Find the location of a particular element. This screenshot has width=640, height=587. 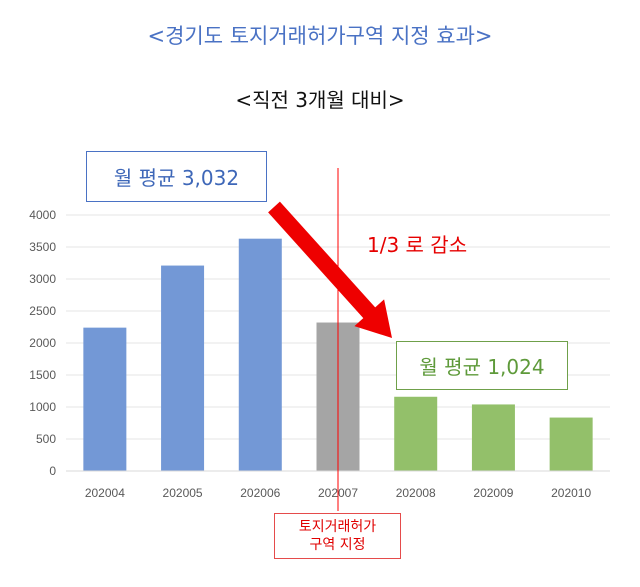

arrow-shape is located at coordinates (330, 269).